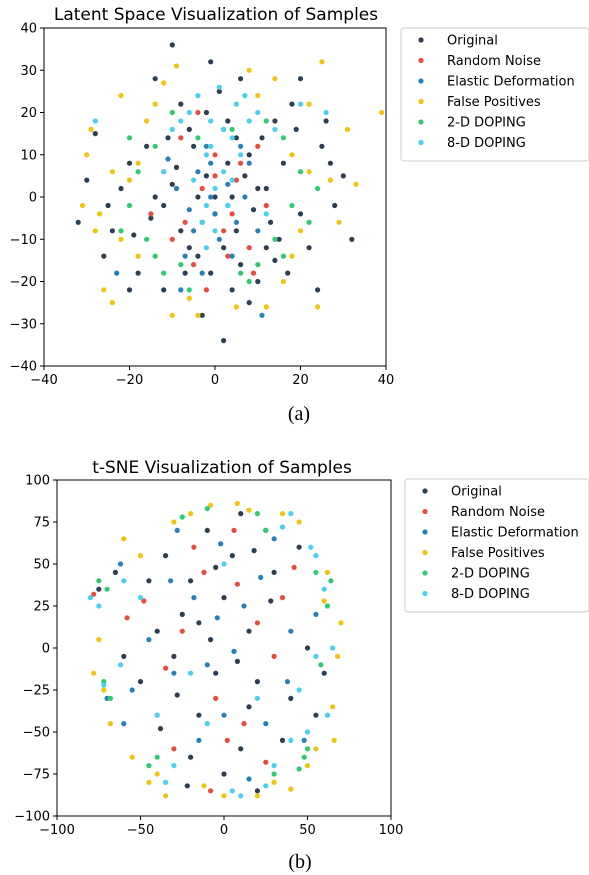 This screenshot has height=875, width=589. What do you see at coordinates (46, 649) in the screenshot?
I see `panel-b-y-tick-label-4: 0` at bounding box center [46, 649].